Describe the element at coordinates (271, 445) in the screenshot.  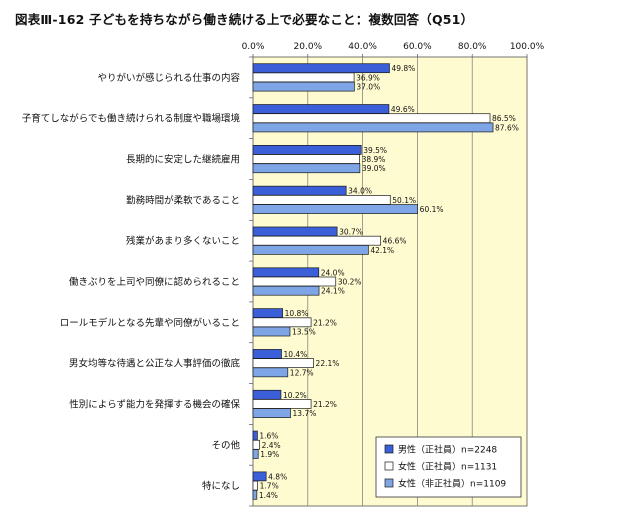
I see `data-label: 2.4%` at that location.